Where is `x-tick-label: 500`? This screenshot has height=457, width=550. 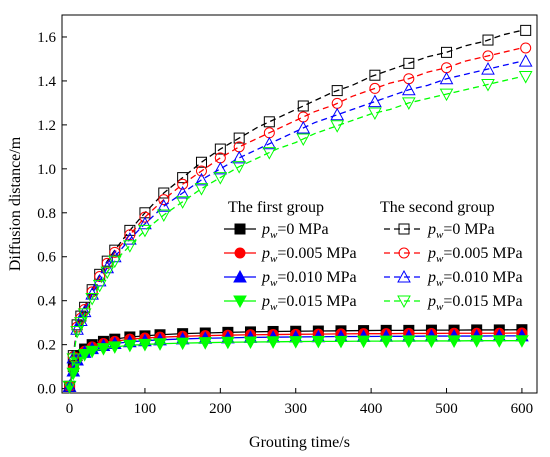
x-tick-label: 500 is located at coordinates (446, 409).